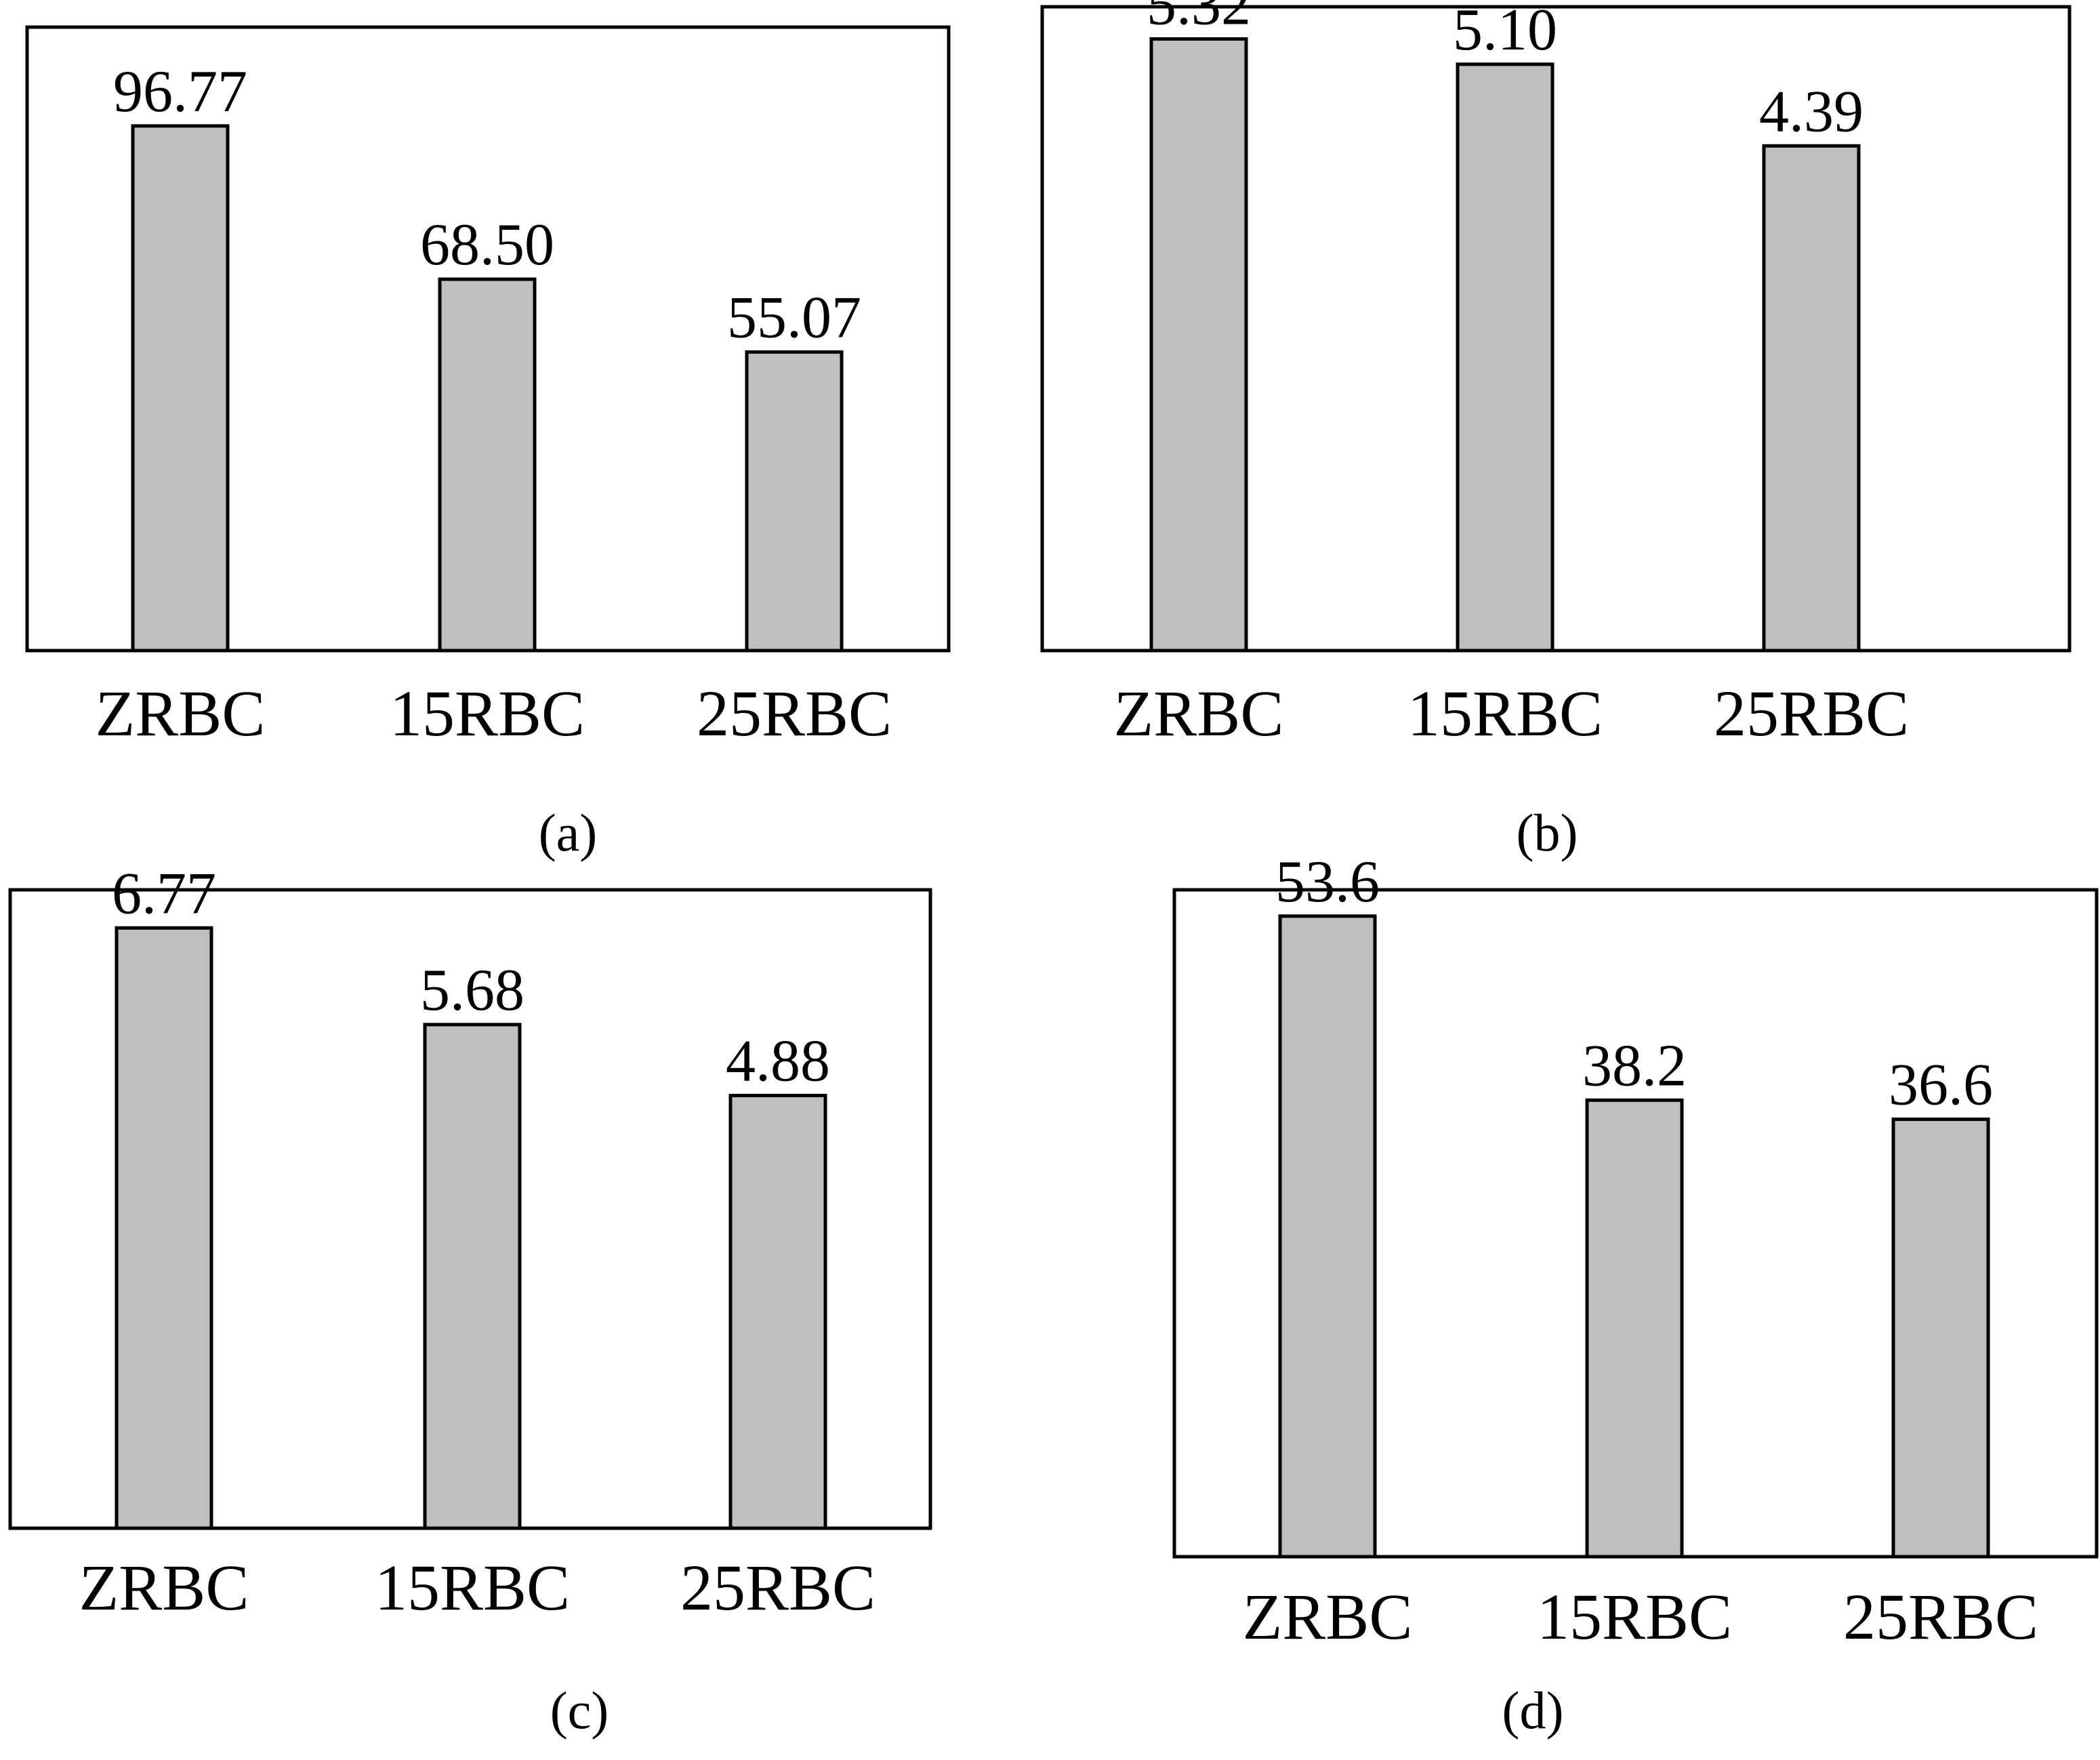  I want to click on chart-a-tick-label-3: 25RBC, so click(794, 714).